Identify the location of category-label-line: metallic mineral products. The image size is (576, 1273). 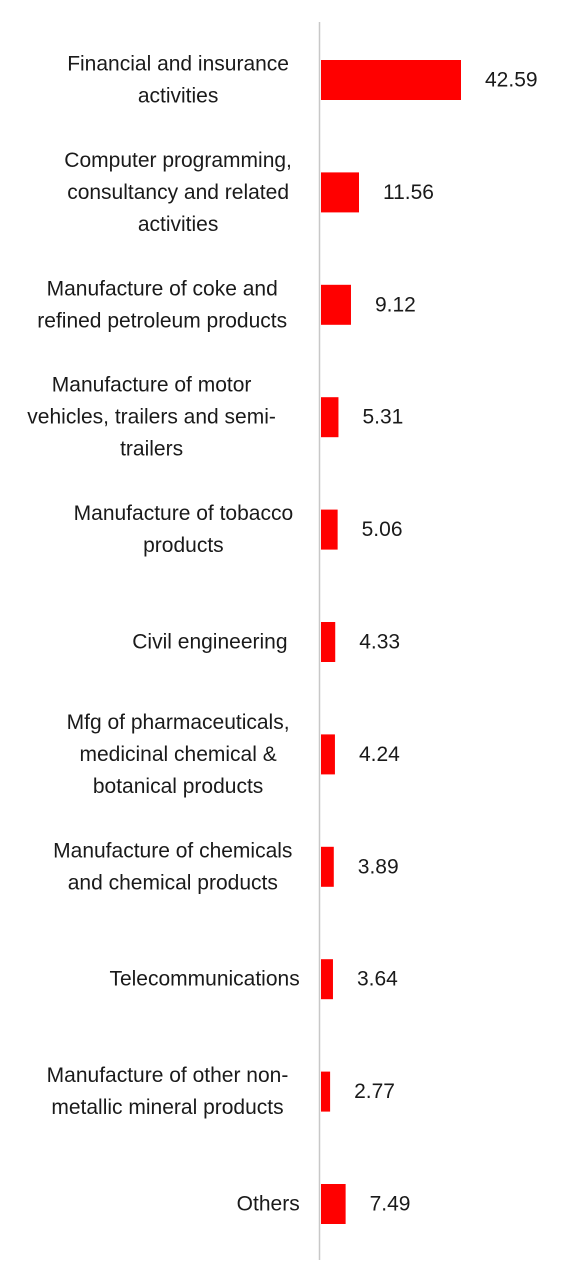
(167, 1107).